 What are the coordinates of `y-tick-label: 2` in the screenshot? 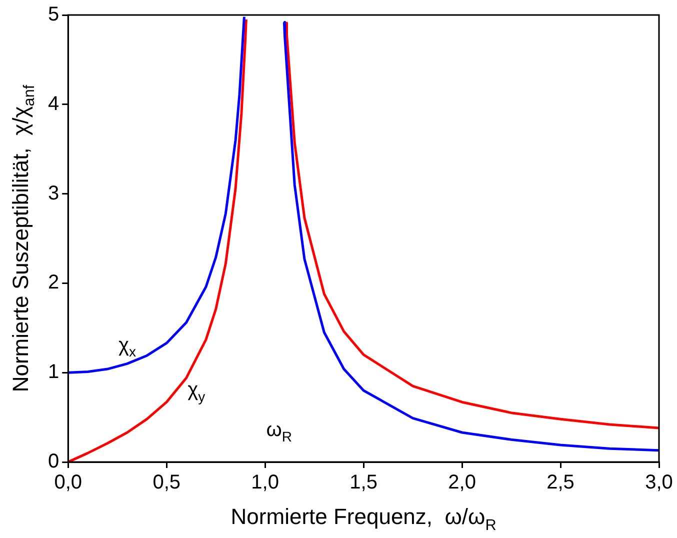 It's located at (54, 283).